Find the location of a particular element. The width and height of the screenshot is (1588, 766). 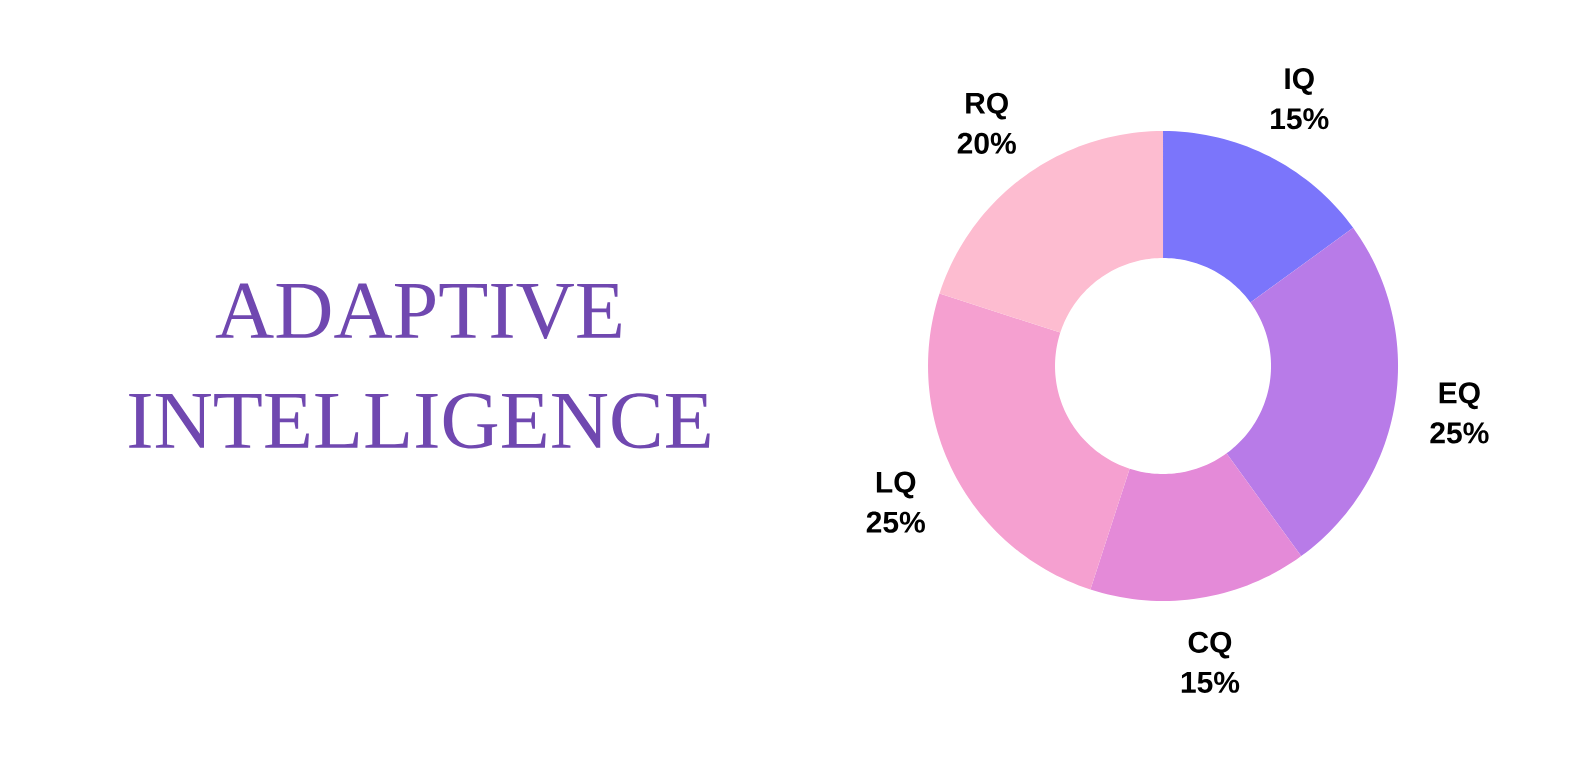

slice-label: LQ is located at coordinates (896, 485).